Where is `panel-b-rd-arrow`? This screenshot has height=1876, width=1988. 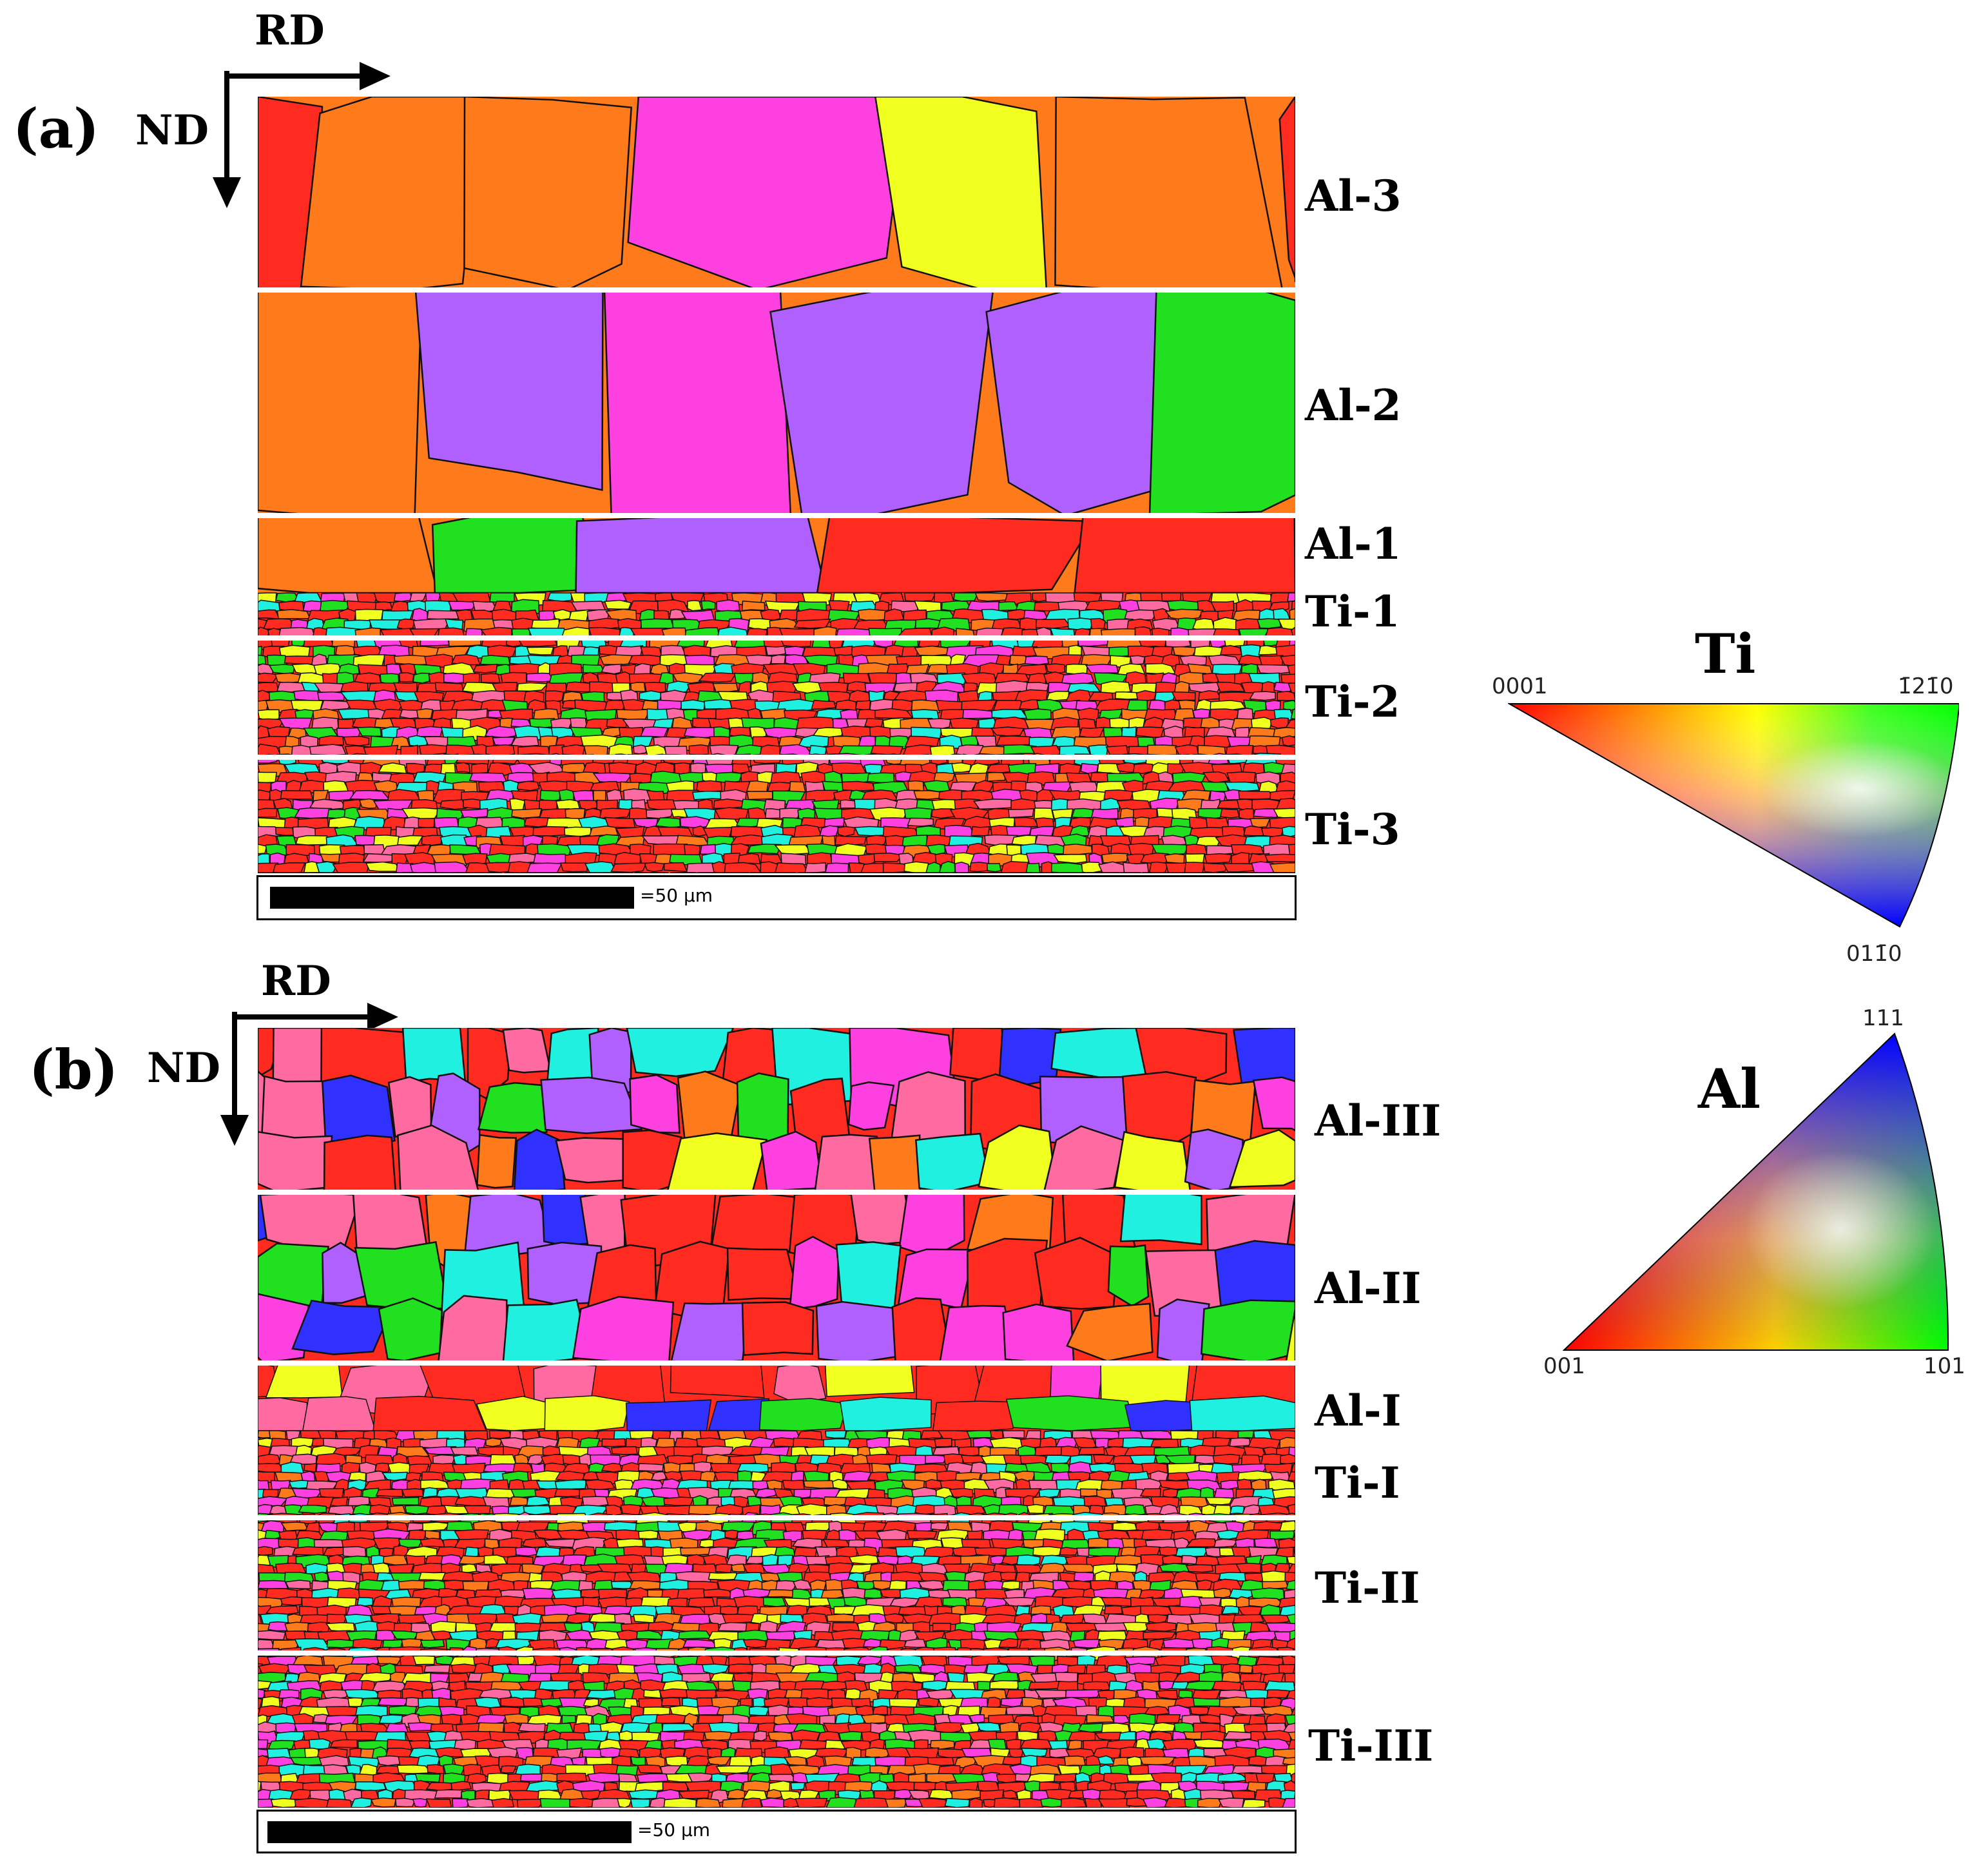
panel-b-rd-arrow is located at coordinates (316, 1024).